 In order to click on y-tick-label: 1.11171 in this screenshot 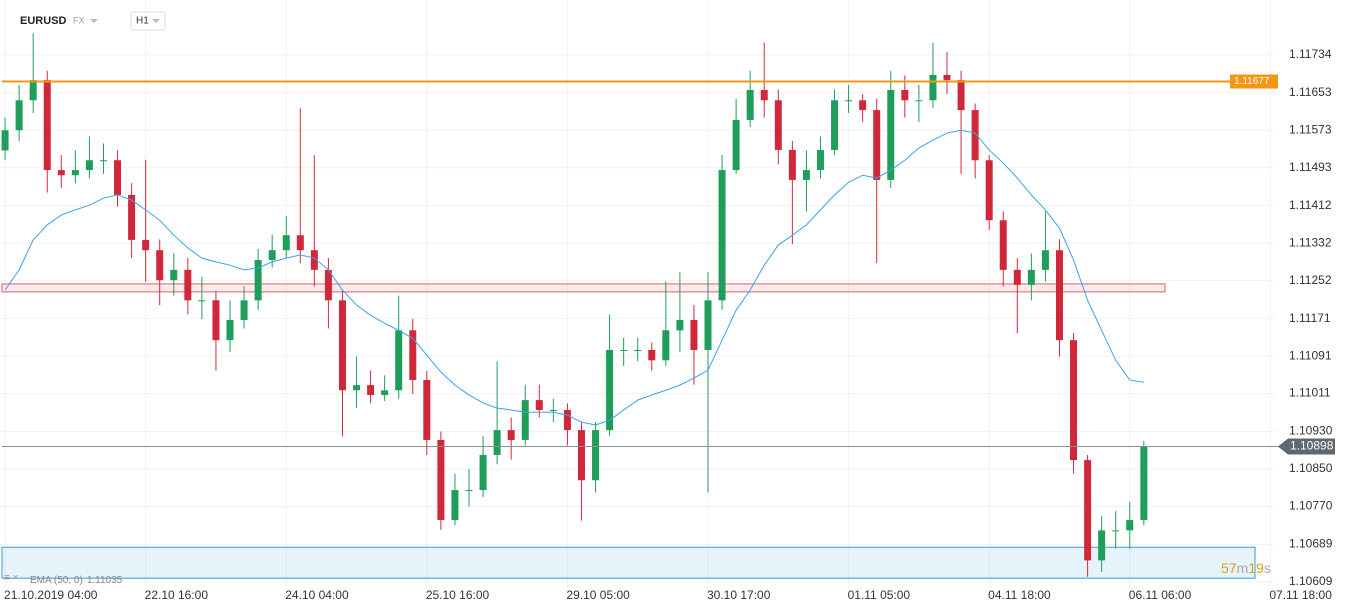, I will do `click(1310, 318)`.